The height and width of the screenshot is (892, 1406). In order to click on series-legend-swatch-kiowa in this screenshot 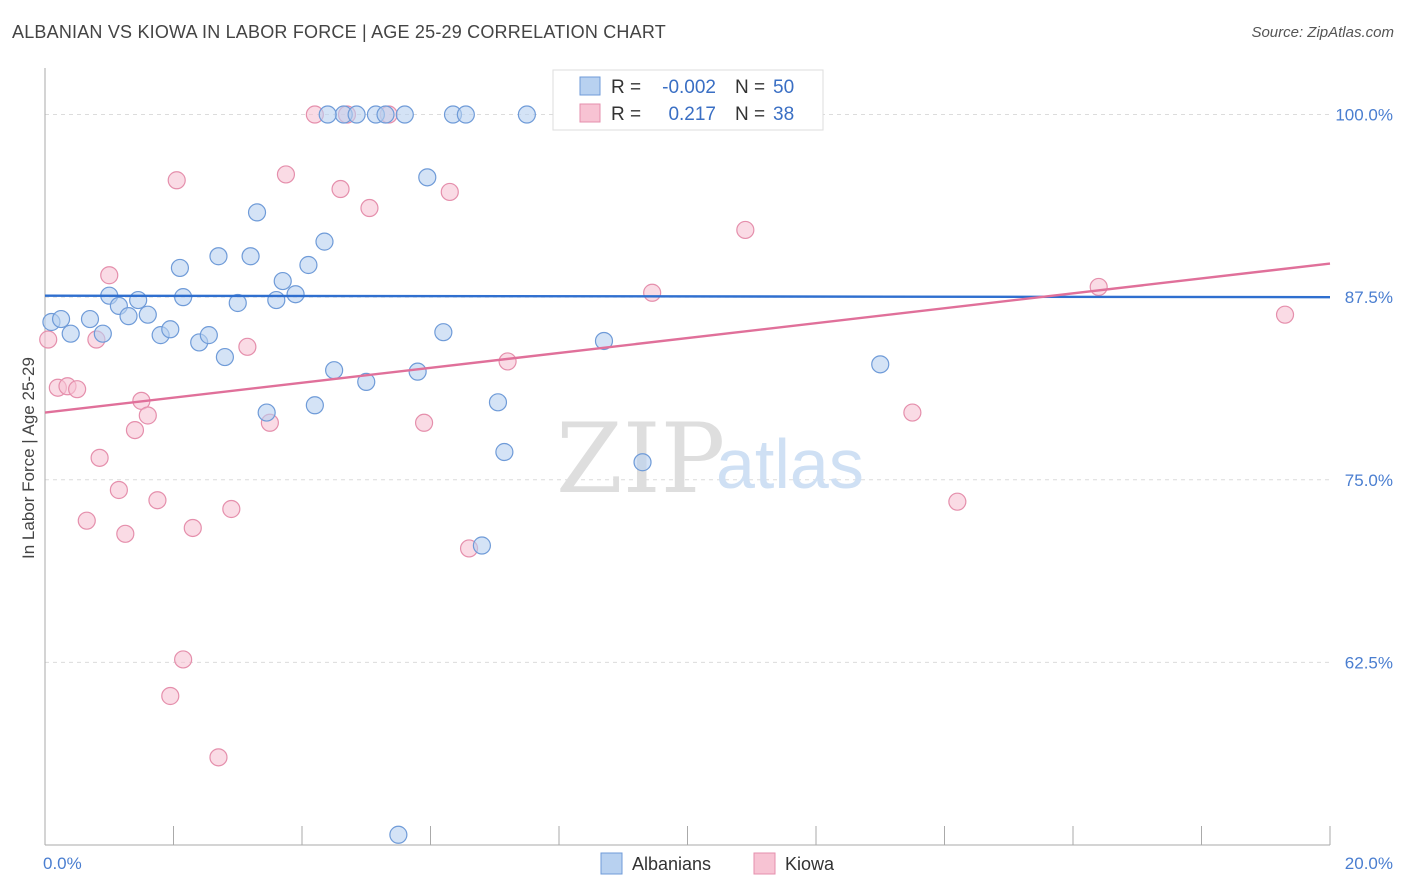, I will do `click(764, 863)`.